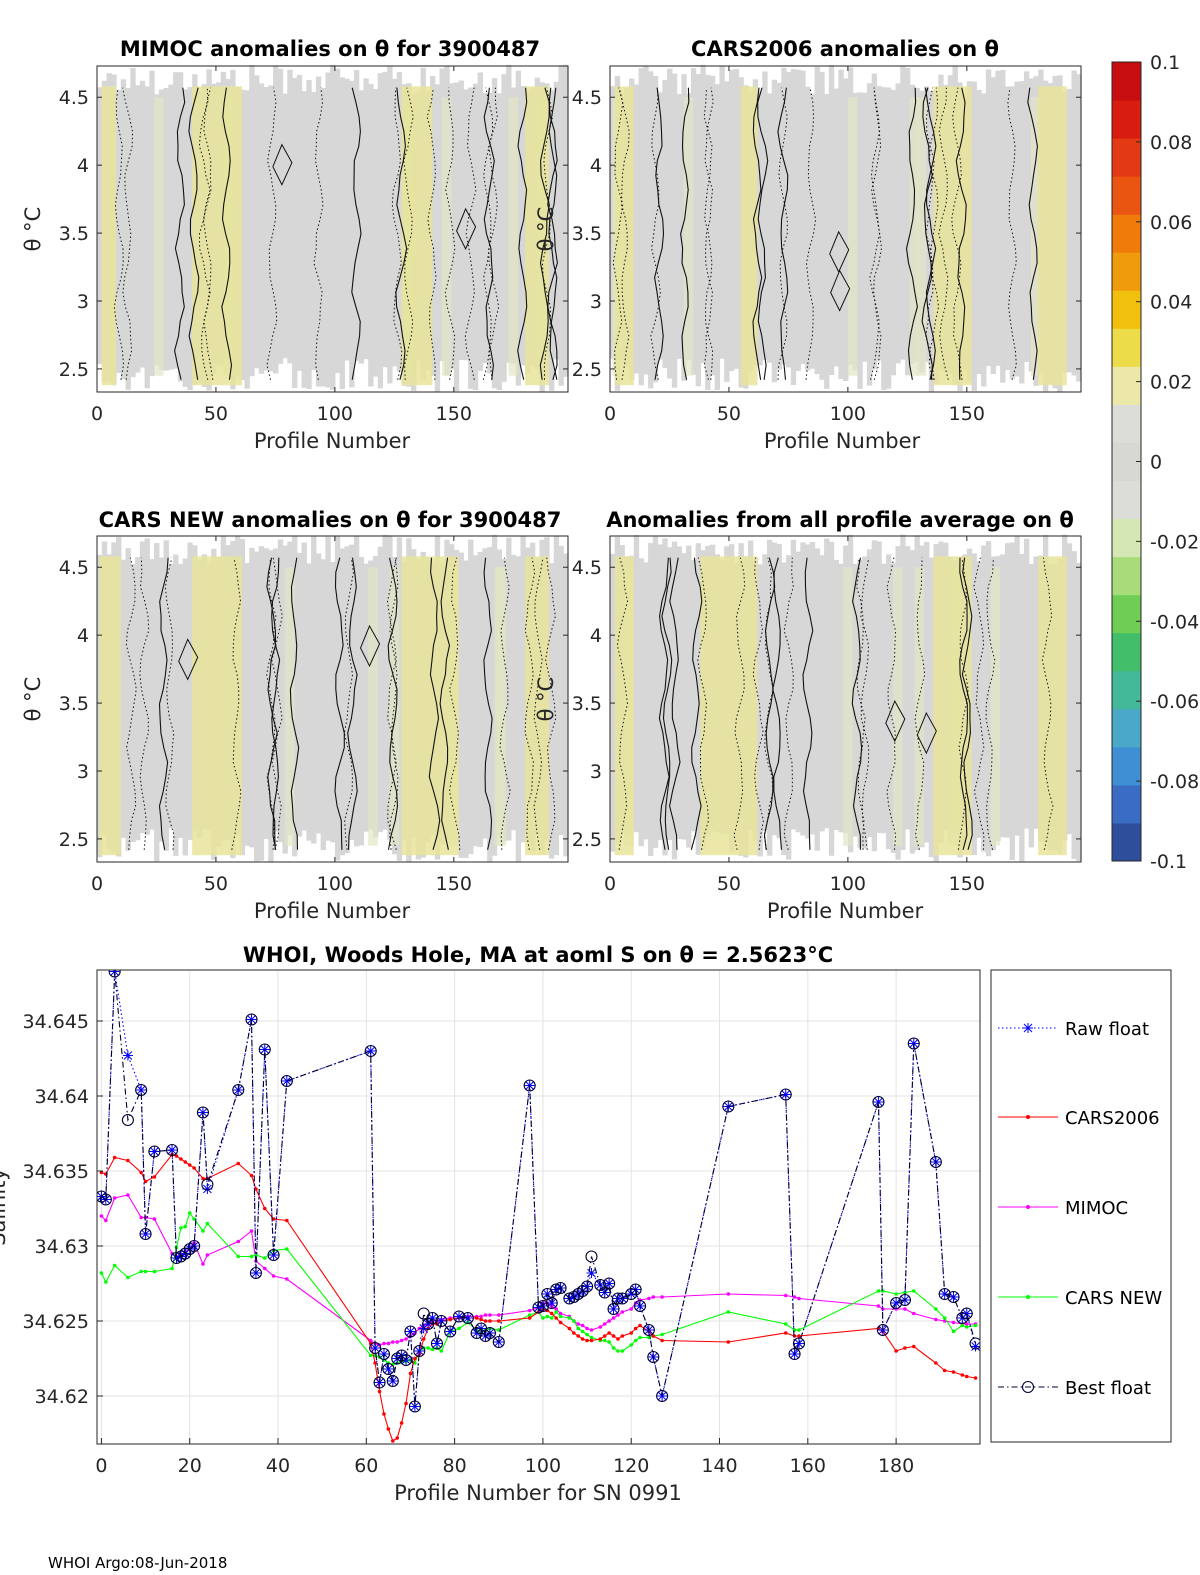 This screenshot has height=1575, width=1200. I want to click on y-tick-label: 34.64, so click(62, 1097).